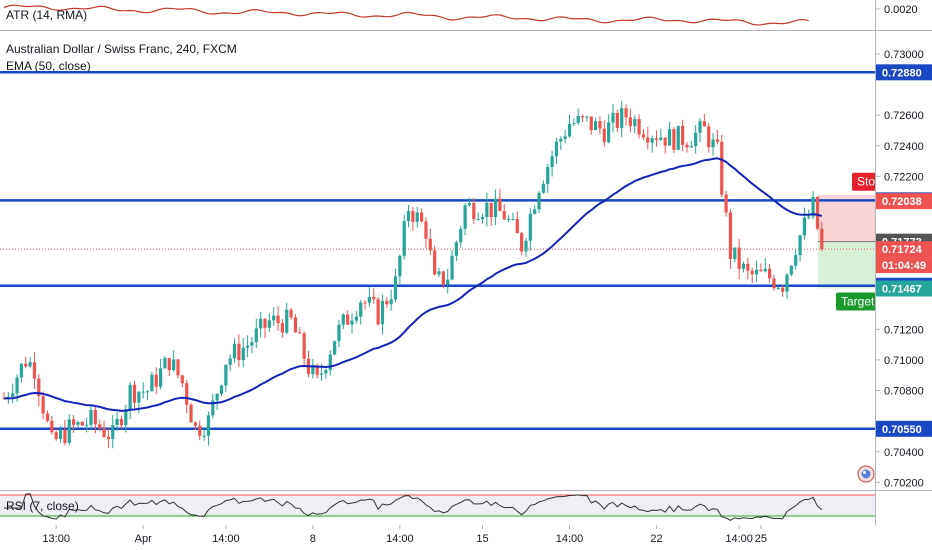 The height and width of the screenshot is (550, 932). Describe the element at coordinates (466, 490) in the screenshot. I see `pane-divider-bottom` at that location.